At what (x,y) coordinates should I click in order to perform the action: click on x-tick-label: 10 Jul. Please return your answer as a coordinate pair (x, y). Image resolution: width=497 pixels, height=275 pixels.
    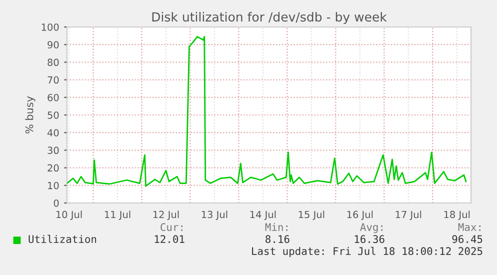
    Looking at the image, I should click on (69, 215).